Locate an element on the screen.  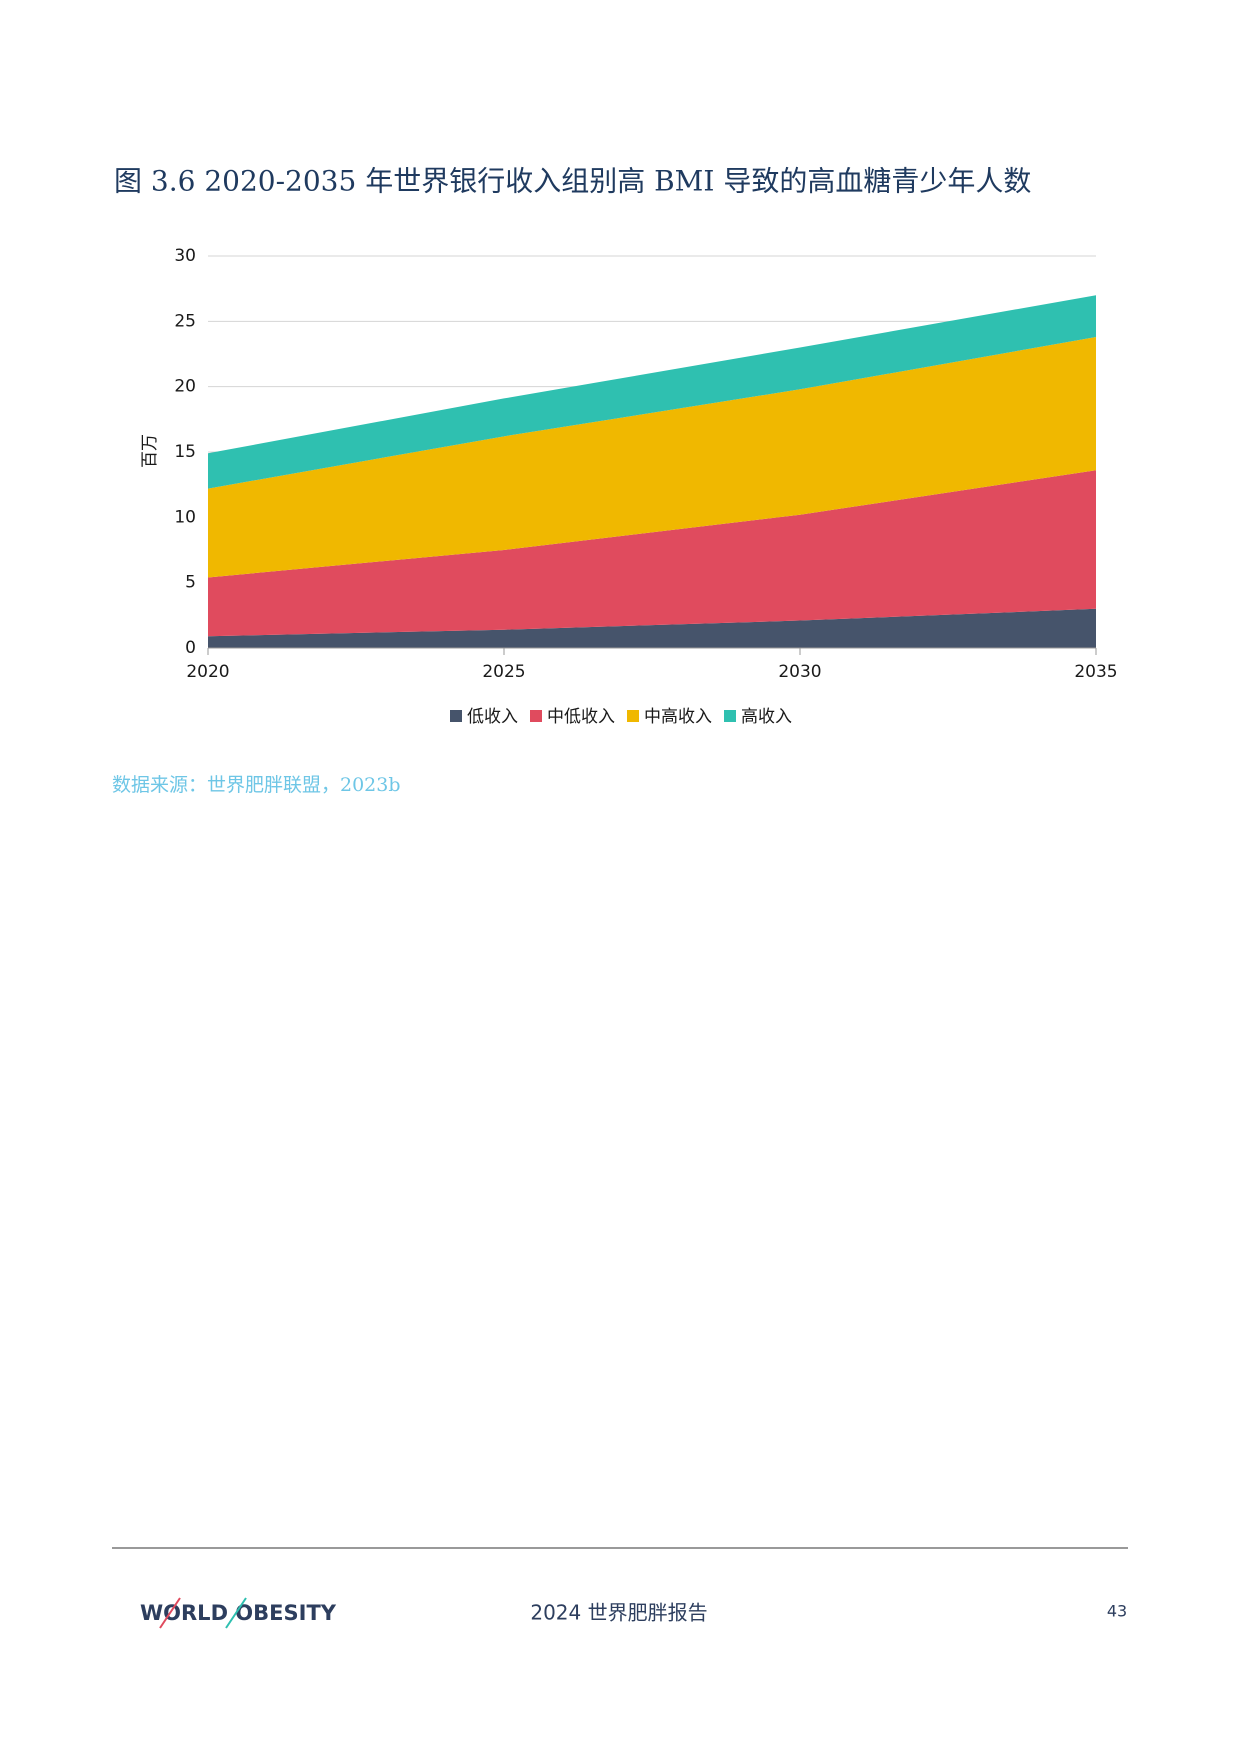
legend: 低收入 中低收入 中高收入 高收入 is located at coordinates (621, 717).